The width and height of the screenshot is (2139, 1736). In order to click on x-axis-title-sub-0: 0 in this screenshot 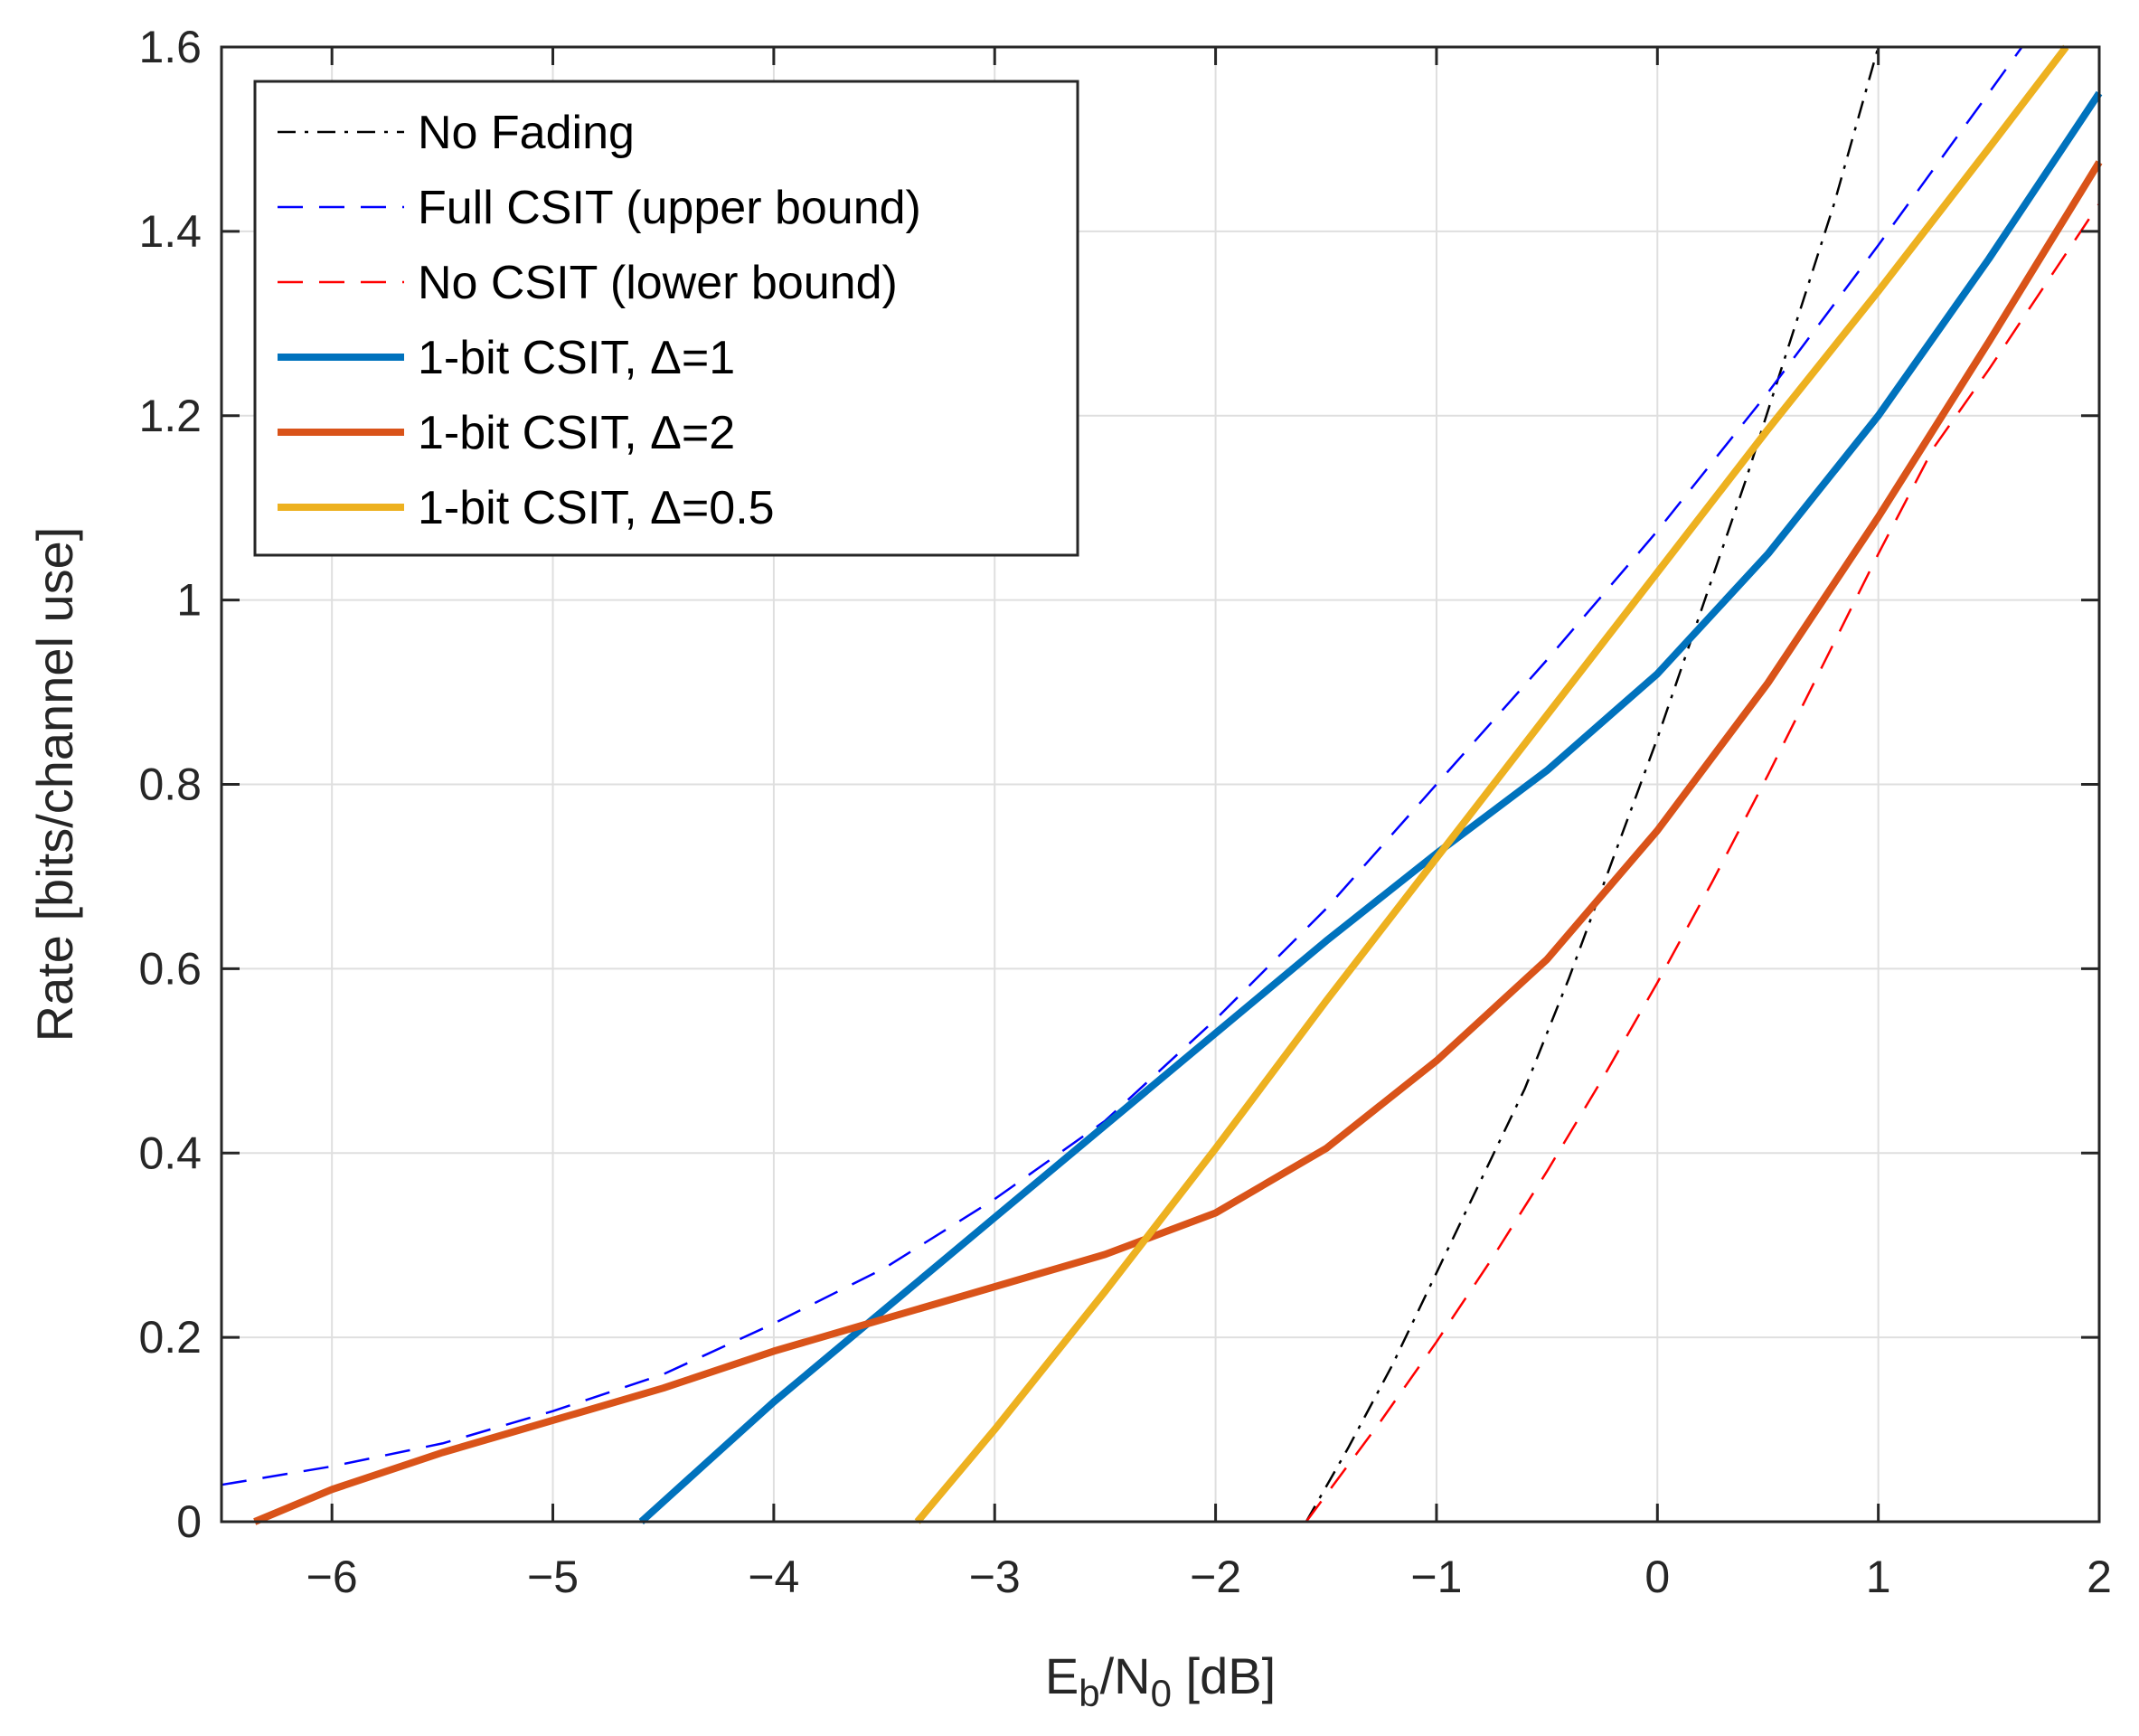, I will do `click(1162, 1693)`.